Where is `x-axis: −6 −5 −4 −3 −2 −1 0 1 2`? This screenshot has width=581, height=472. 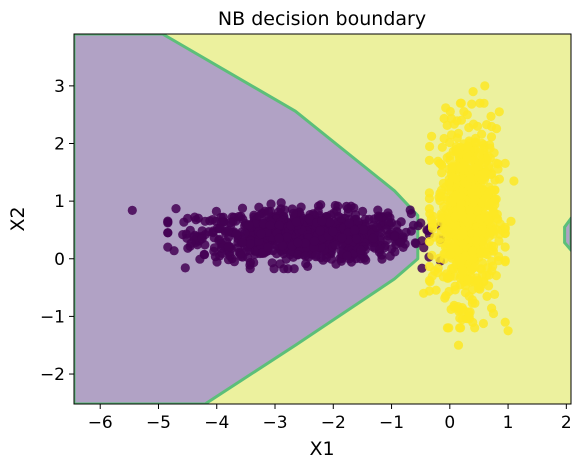 x-axis: −6 −5 −4 −3 −2 −1 0 1 2 is located at coordinates (330, 418).